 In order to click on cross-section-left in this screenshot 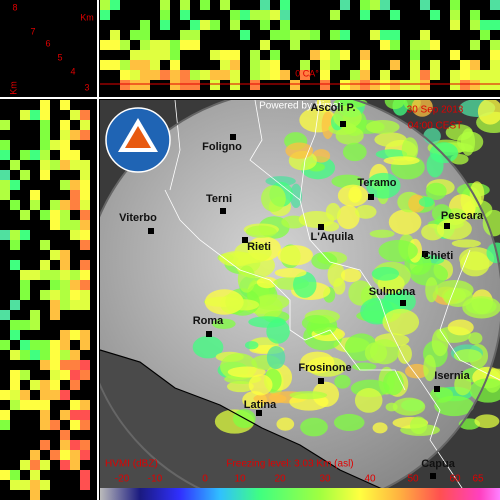, I will do `click(45, 300)`.